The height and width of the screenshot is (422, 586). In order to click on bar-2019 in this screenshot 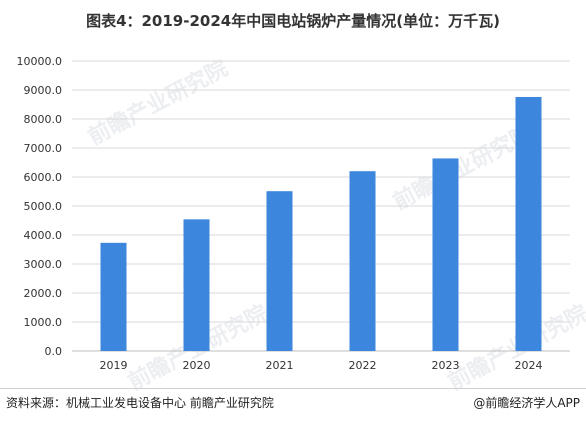, I will do `click(113, 296)`.